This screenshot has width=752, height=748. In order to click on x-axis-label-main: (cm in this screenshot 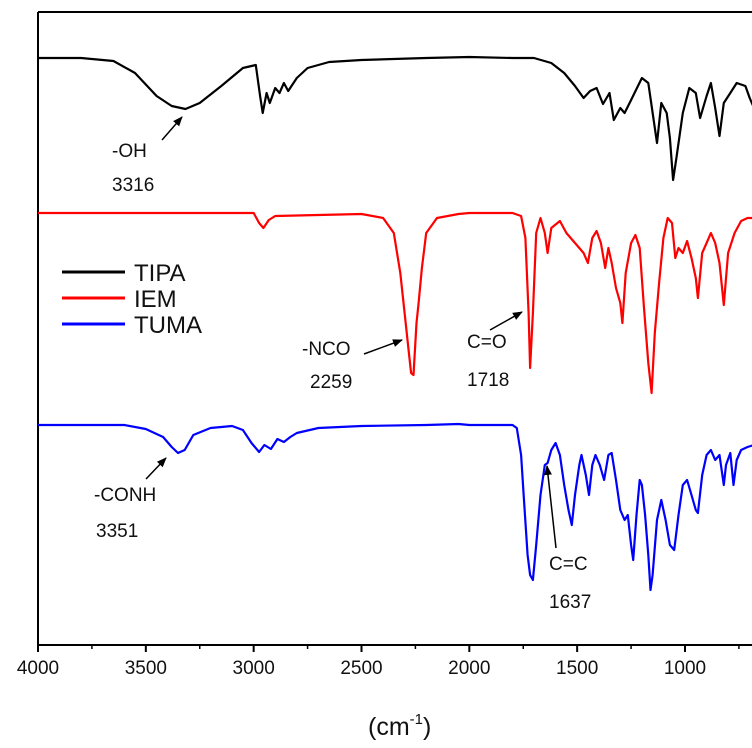, I will do `click(389, 727)`.